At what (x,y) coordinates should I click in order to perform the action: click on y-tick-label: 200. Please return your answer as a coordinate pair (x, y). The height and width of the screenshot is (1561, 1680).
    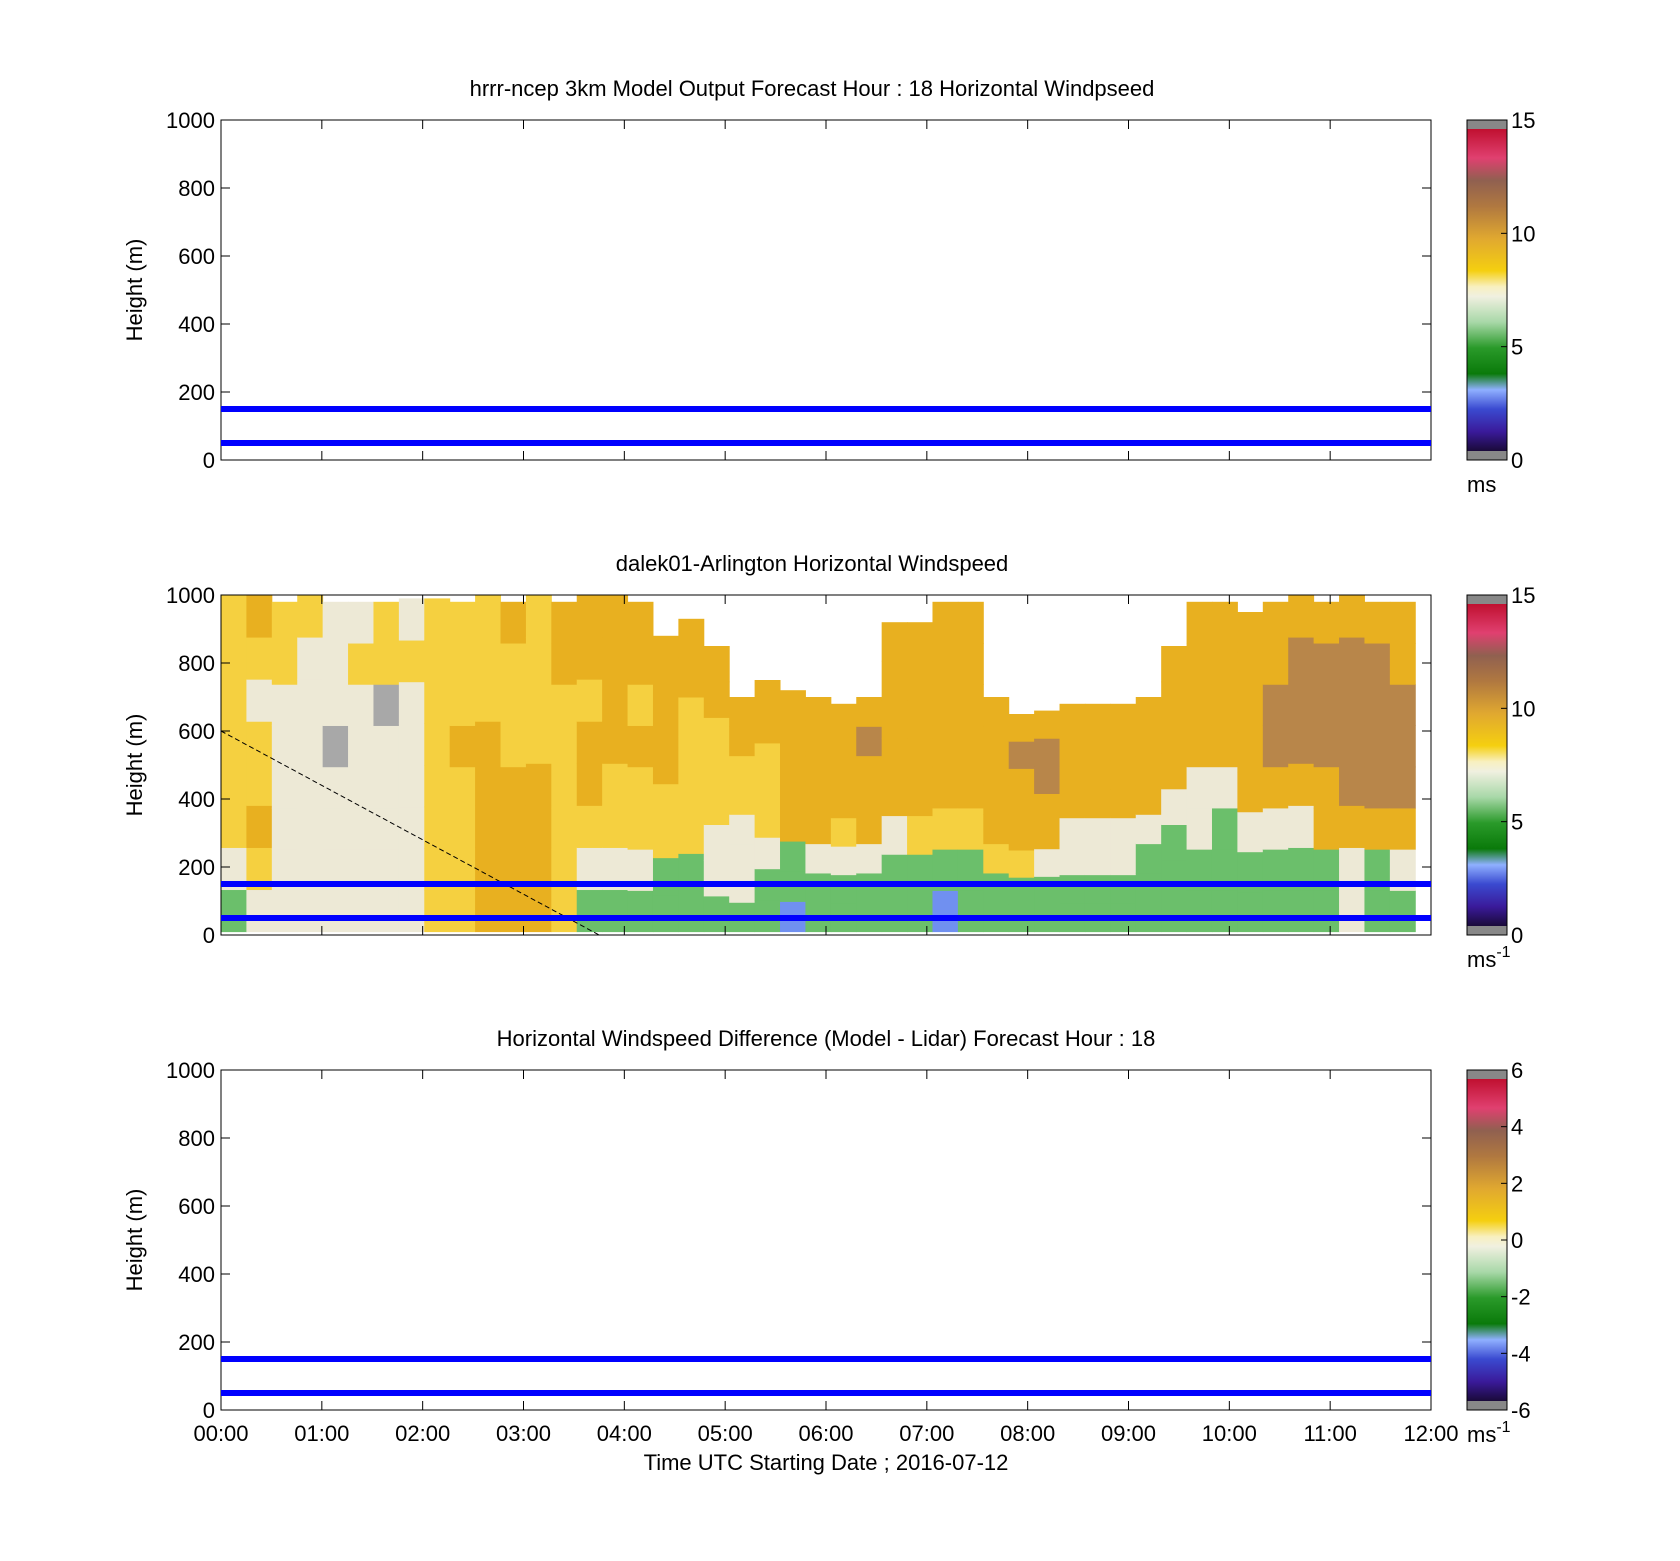
    Looking at the image, I should click on (196, 867).